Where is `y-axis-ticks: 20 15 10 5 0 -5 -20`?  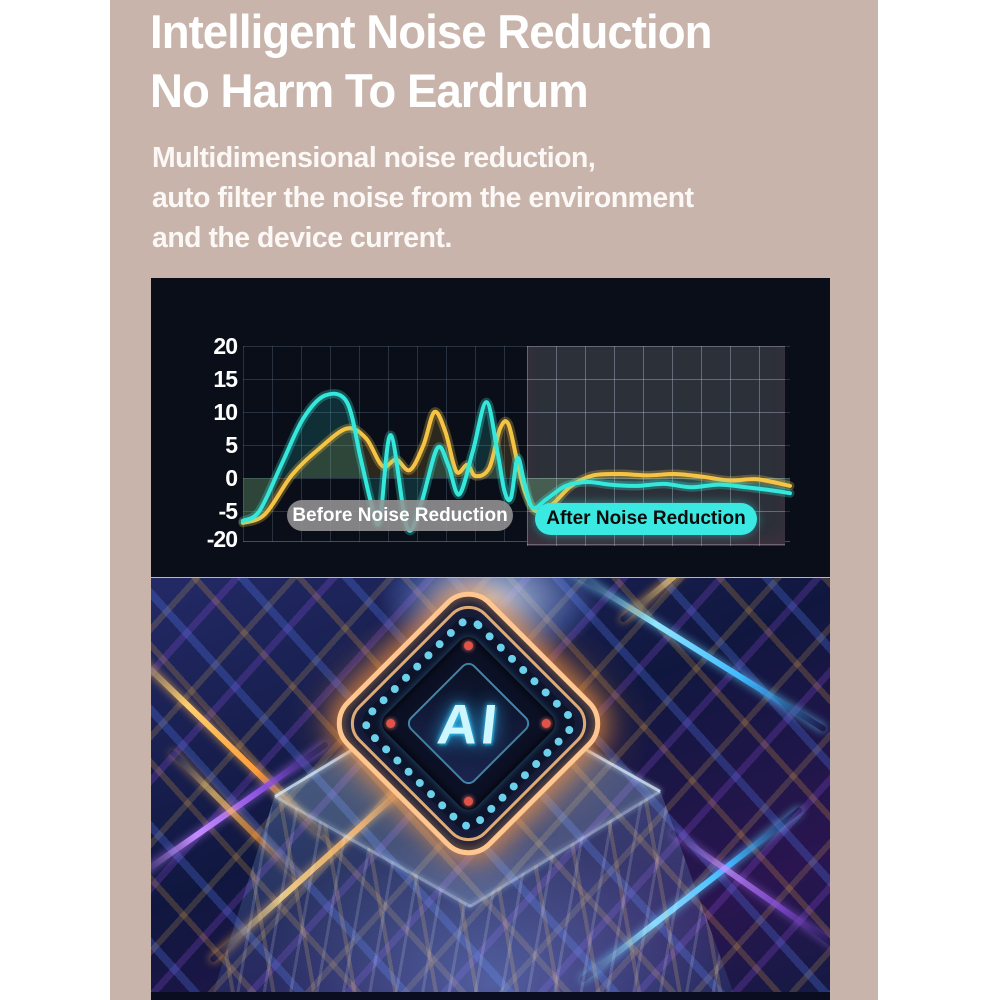 y-axis-ticks: 20 15 10 5 0 -5 -20 is located at coordinates (207, 427).